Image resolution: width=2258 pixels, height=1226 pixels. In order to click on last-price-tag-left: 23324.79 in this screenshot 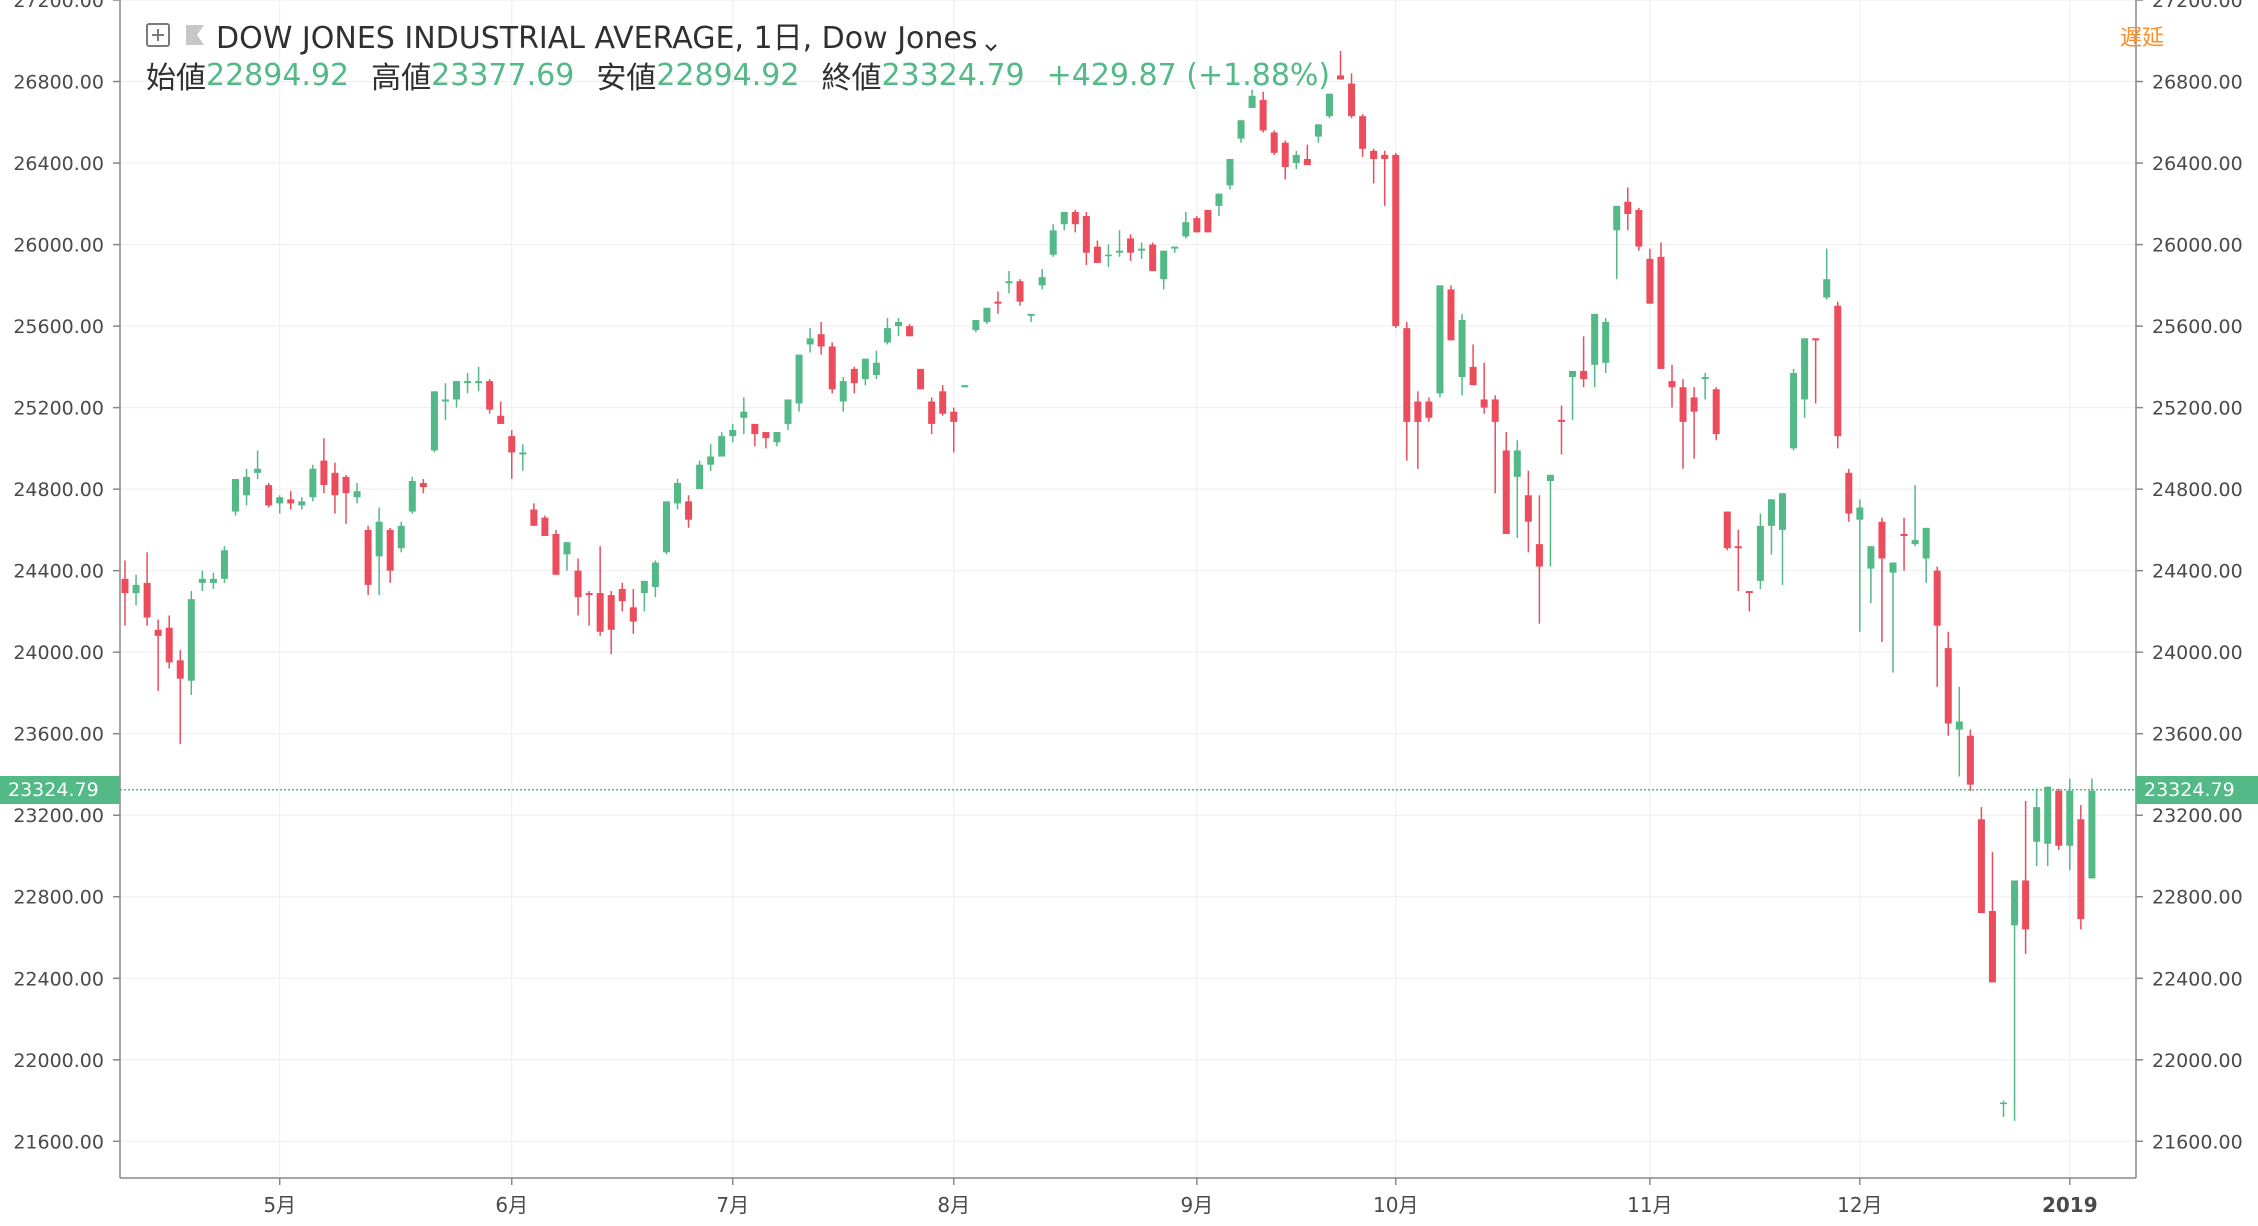, I will do `click(60, 789)`.